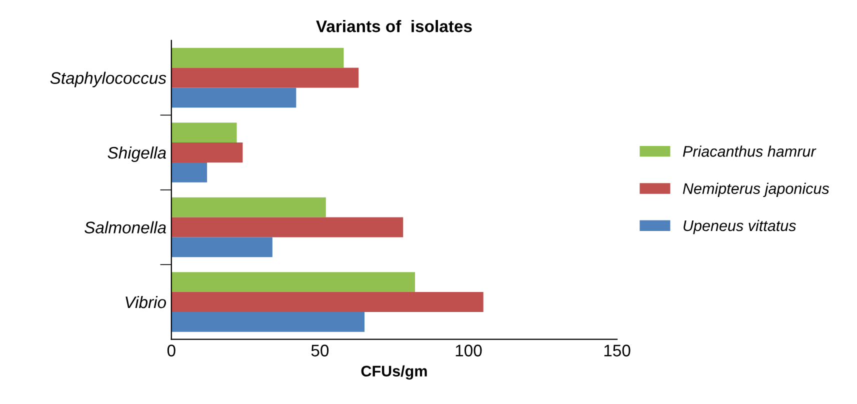 This screenshot has width=857, height=404. I want to click on y-tick-label: Salmonella, so click(125, 227).